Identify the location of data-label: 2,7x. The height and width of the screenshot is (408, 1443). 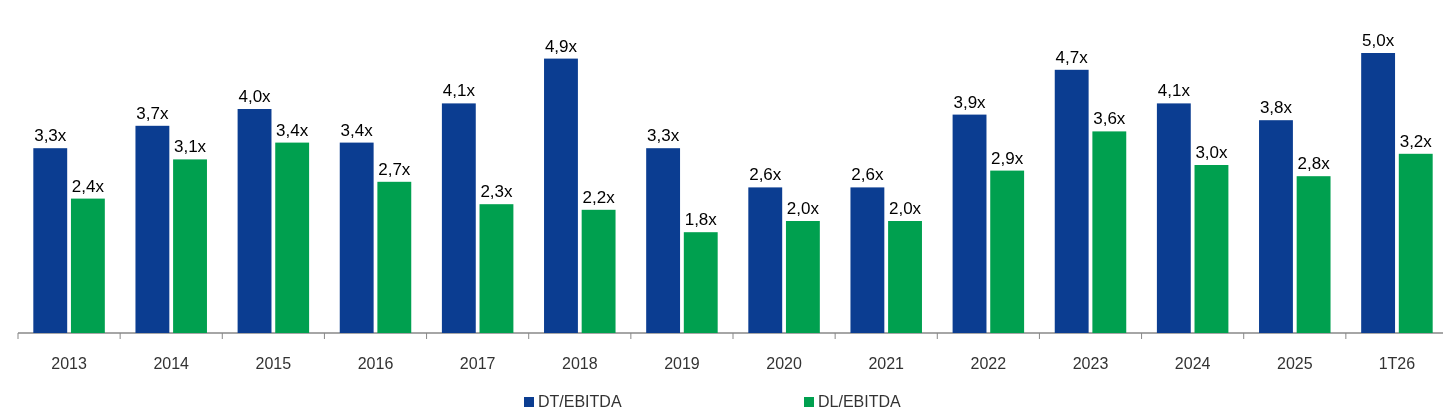
(394, 169).